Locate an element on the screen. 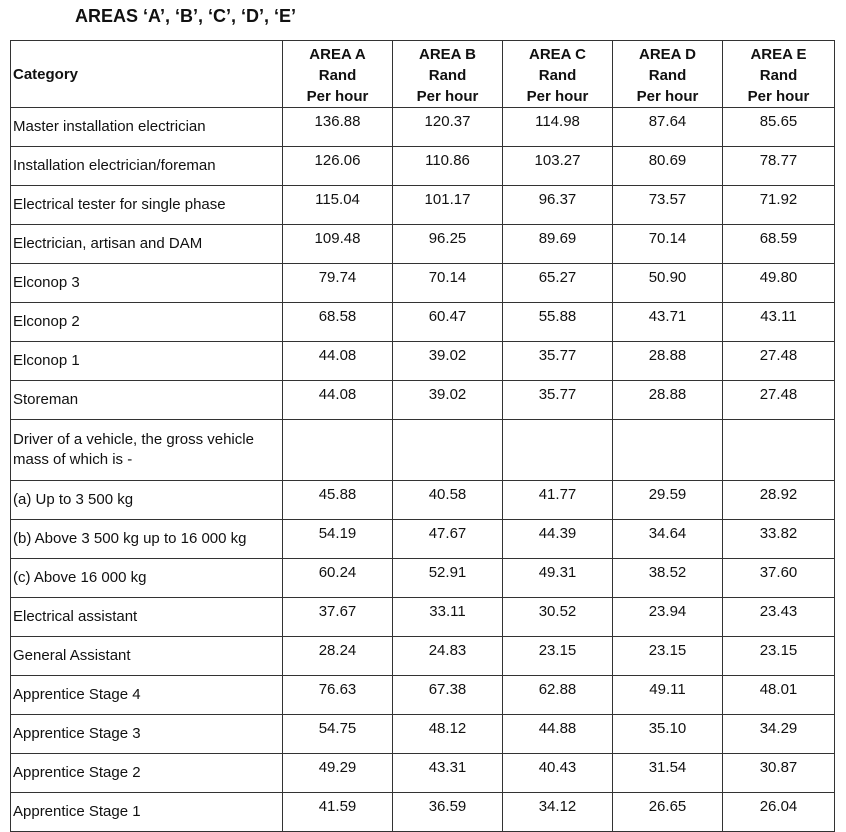  rate-cell: 43.31 is located at coordinates (447, 773).